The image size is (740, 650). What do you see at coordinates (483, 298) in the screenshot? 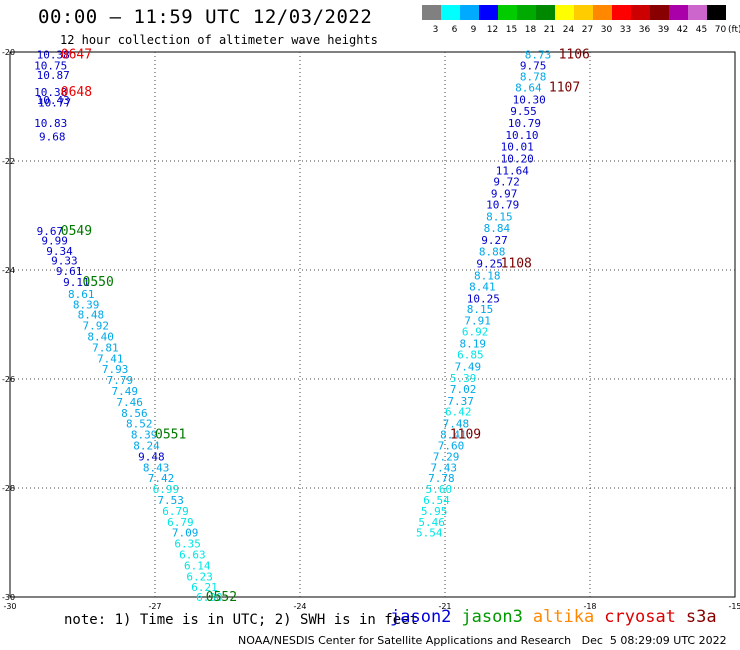
I see `wave-height-label: 10.25` at bounding box center [483, 298].